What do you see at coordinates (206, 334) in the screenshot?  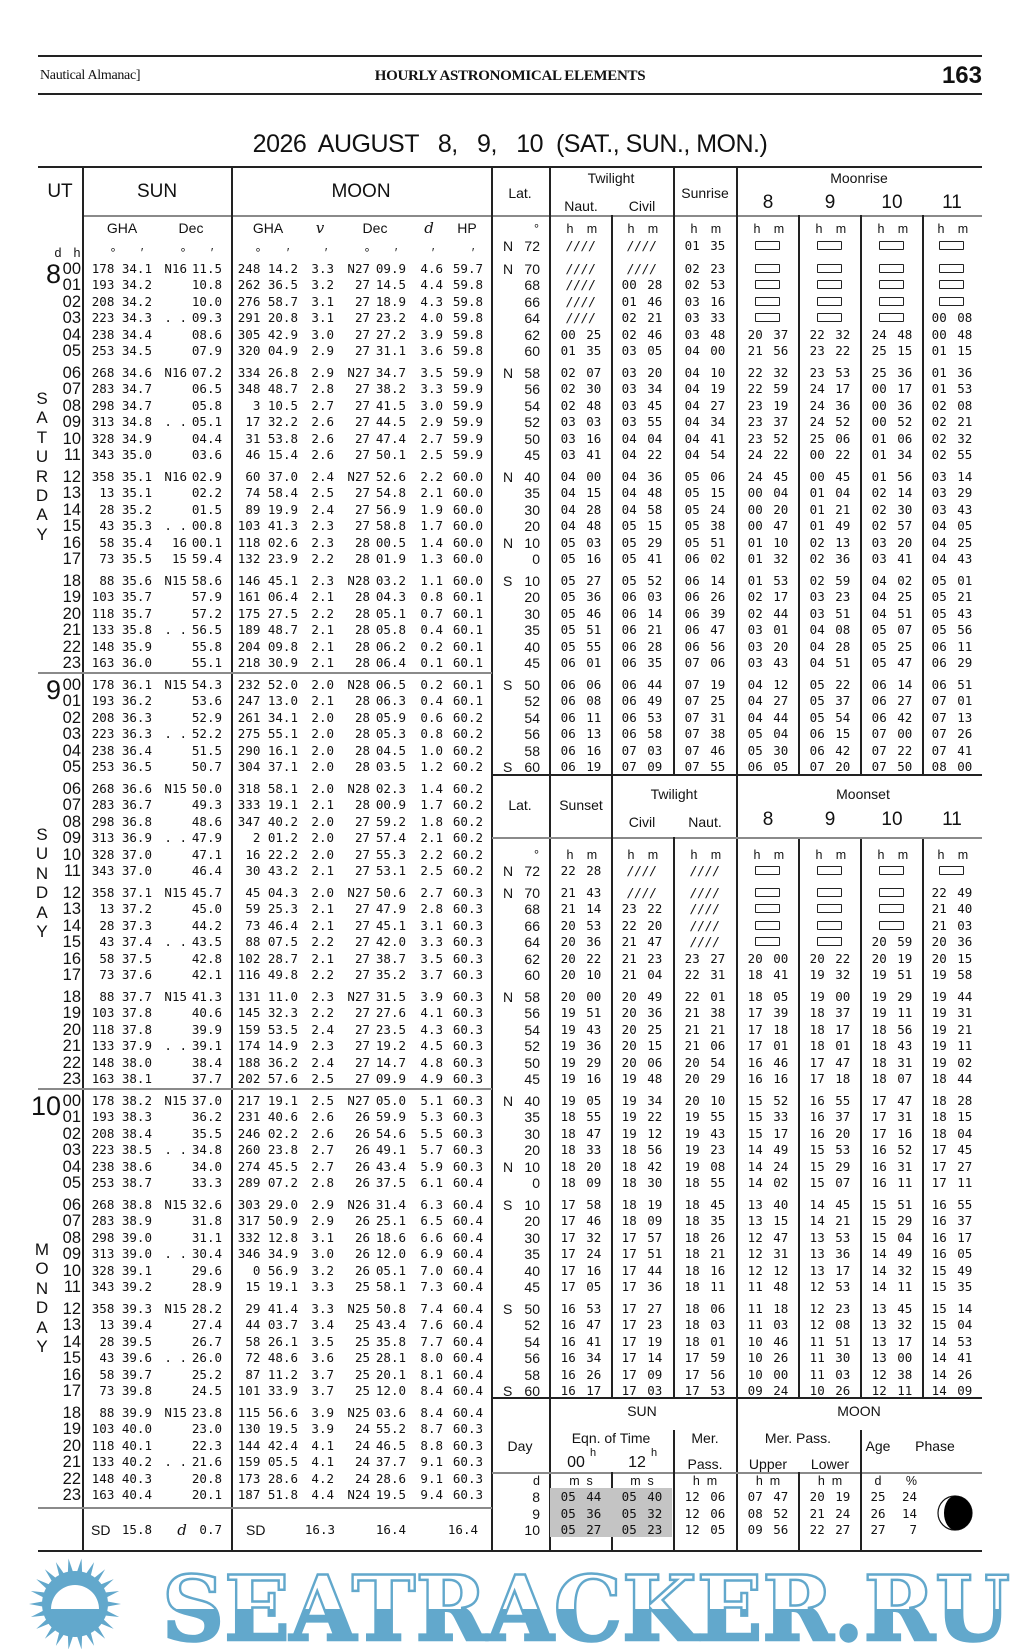 I see `sun-dec-minutes: 08.6` at bounding box center [206, 334].